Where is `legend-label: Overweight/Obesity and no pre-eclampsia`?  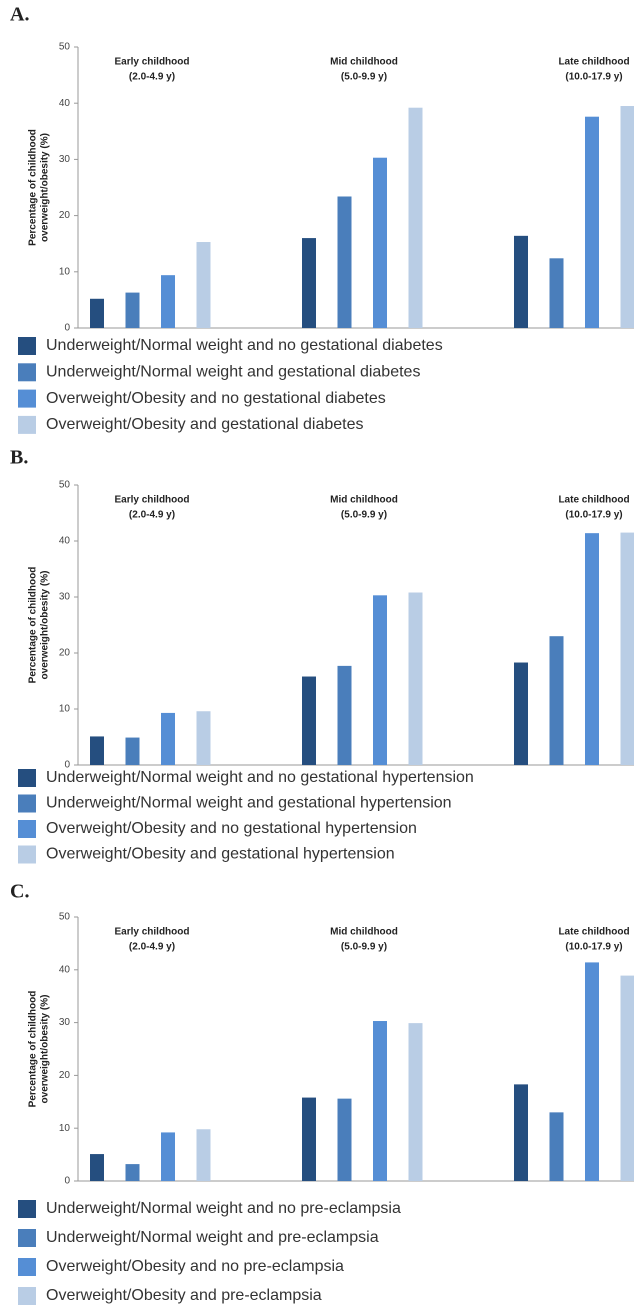
legend-label: Overweight/Obesity and no pre-eclampsia is located at coordinates (195, 1266).